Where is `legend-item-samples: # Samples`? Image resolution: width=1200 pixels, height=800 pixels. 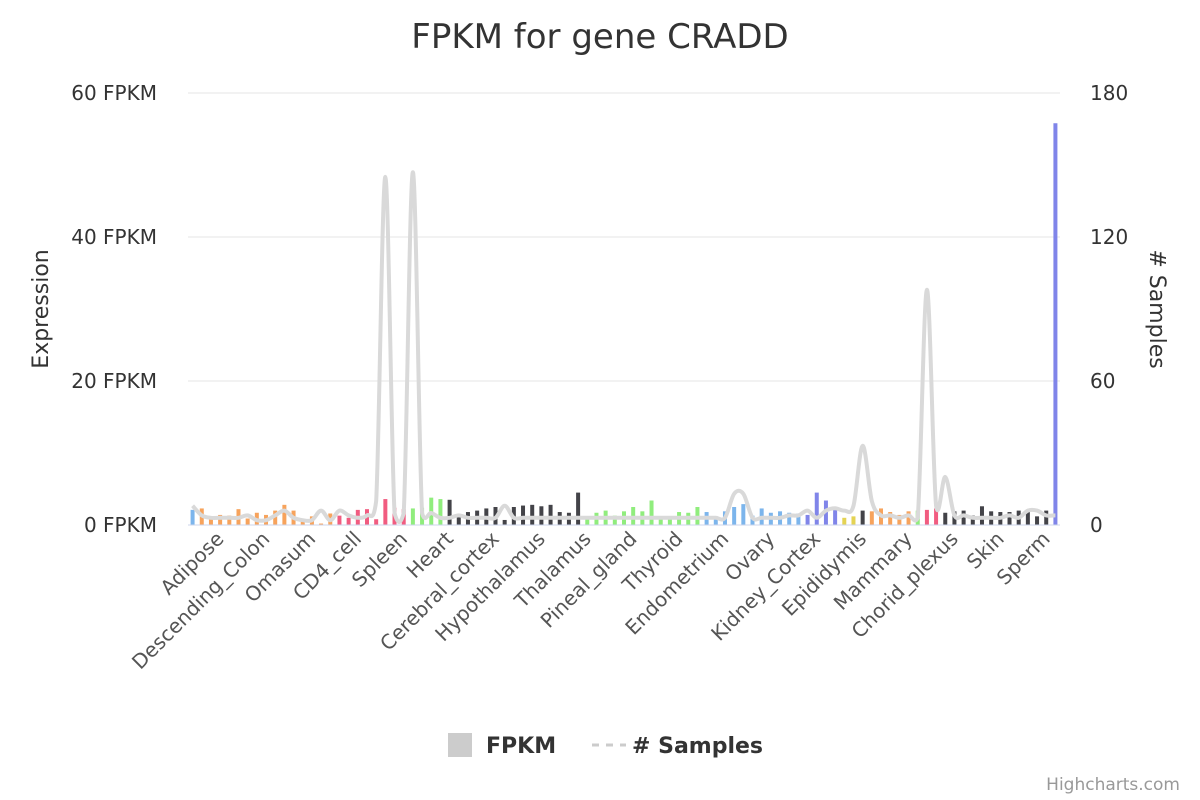 legend-item-samples: # Samples is located at coordinates (677, 746).